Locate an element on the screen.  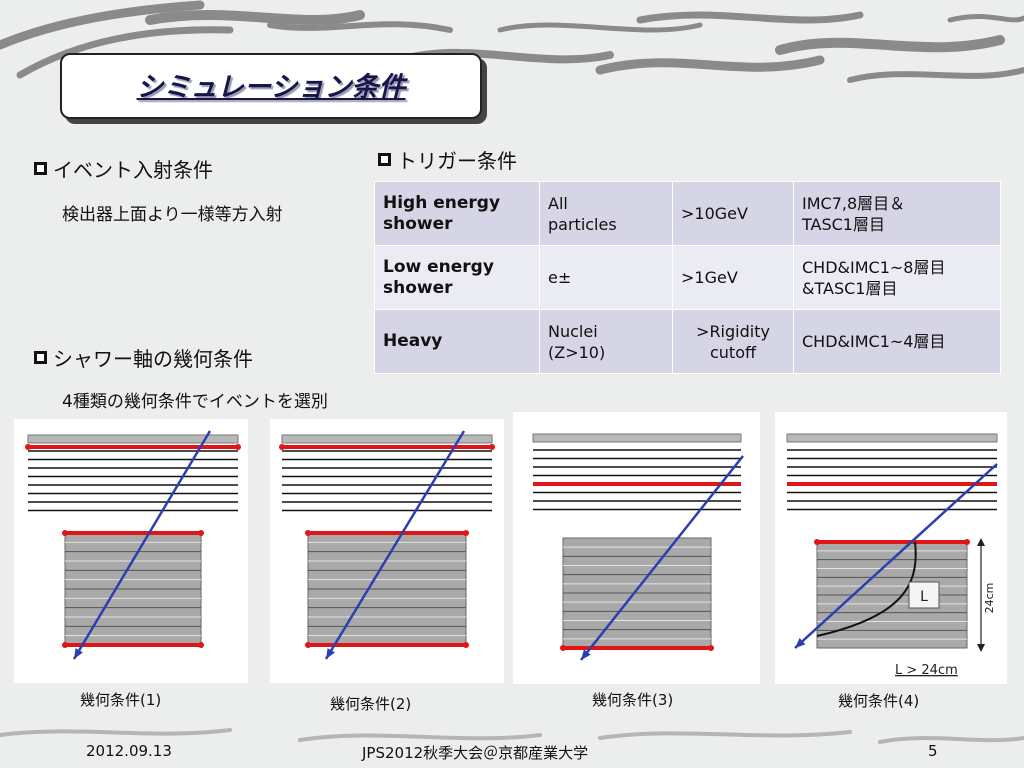
dimension-arrow-down is located at coordinates (981, 648).